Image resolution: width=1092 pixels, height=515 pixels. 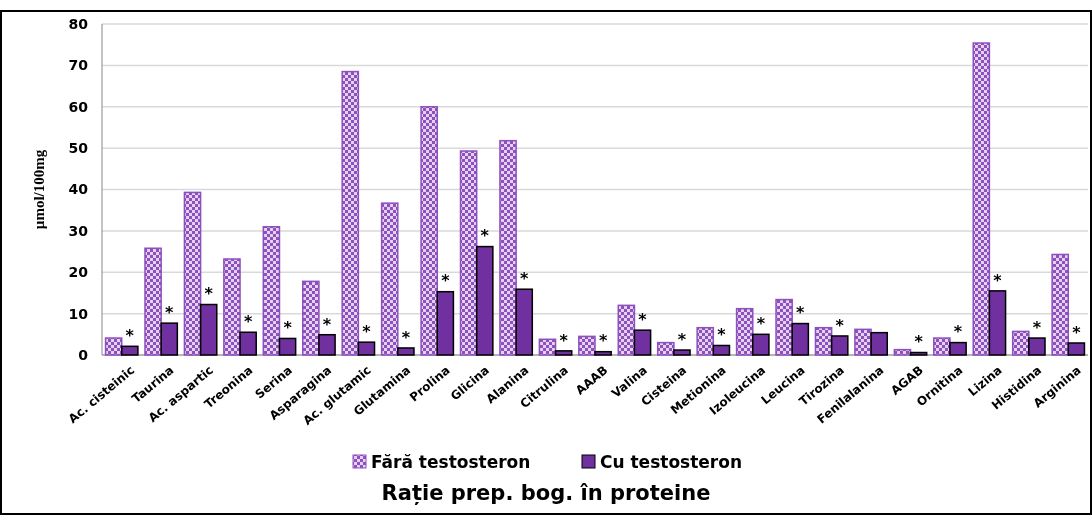 I want to click on y-tick-label: 50, so click(x=78, y=148).